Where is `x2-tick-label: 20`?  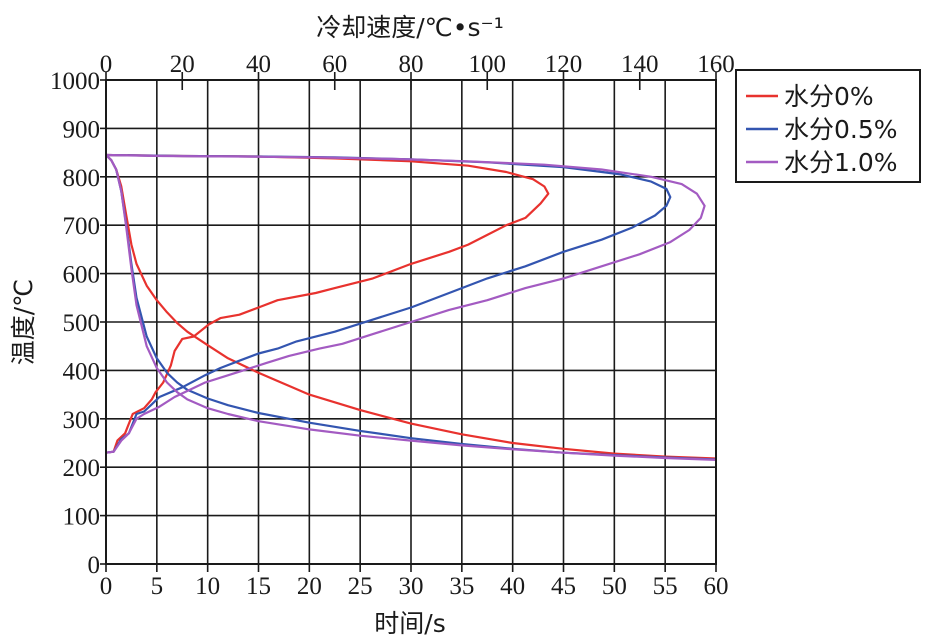
x2-tick-label: 20 is located at coordinates (182, 64).